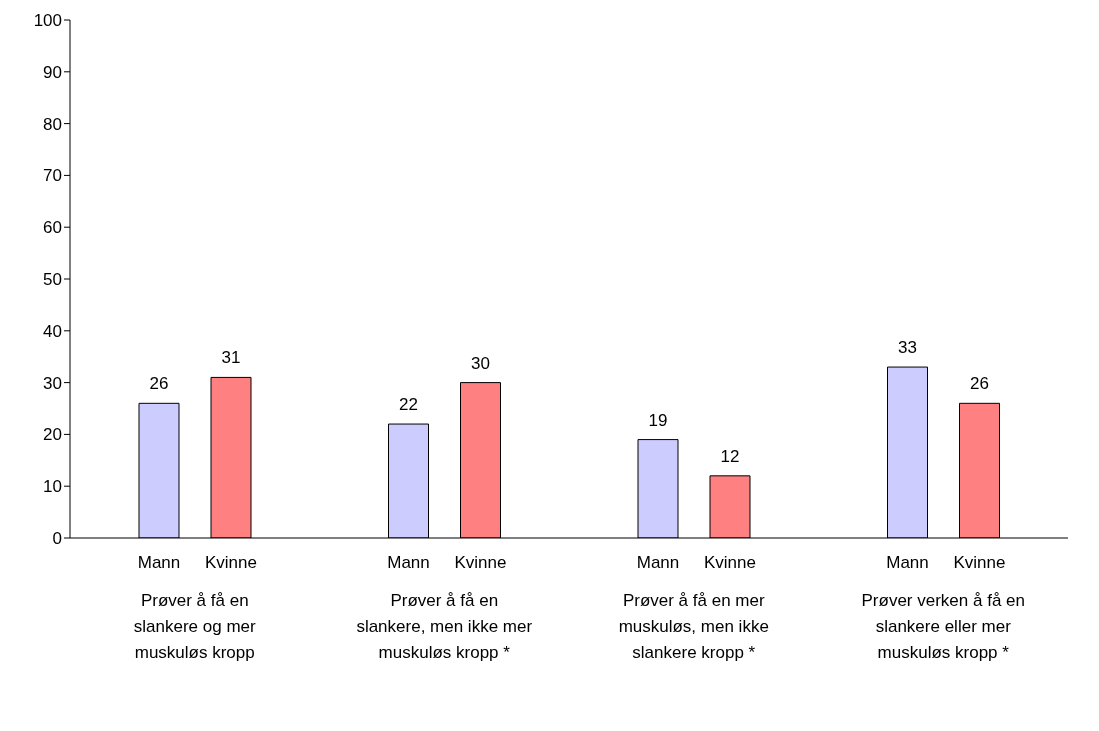 This screenshot has width=1099, height=731. What do you see at coordinates (52, 331) in the screenshot?
I see `y-tick-label: 40` at bounding box center [52, 331].